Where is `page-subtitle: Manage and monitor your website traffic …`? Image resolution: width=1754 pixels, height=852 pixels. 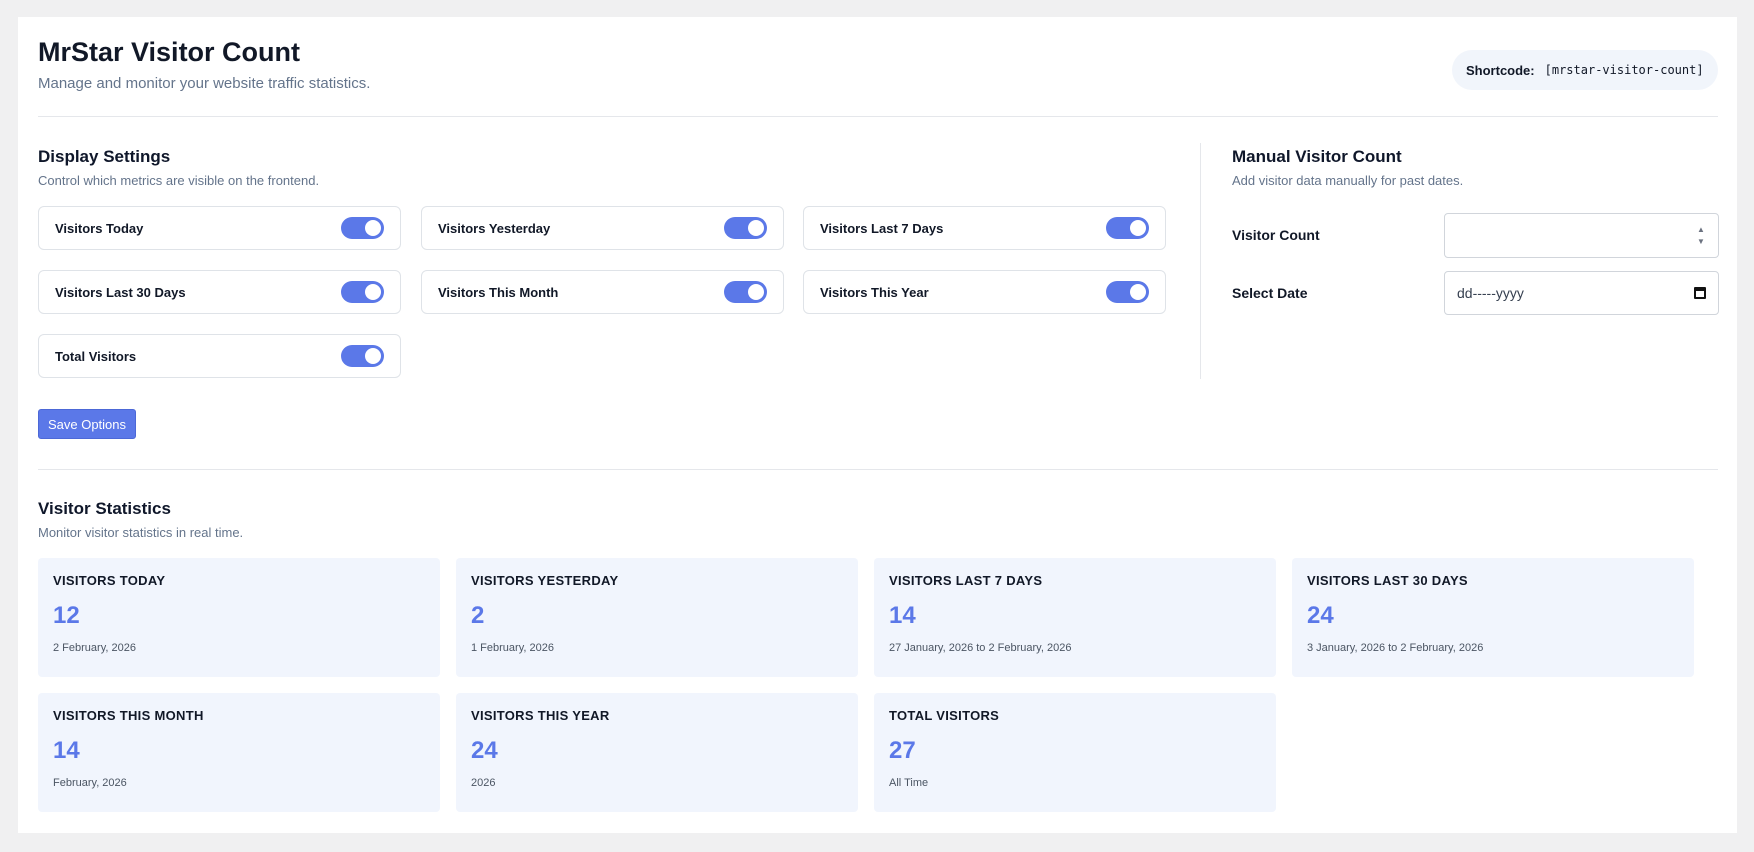
page-subtitle: Manage and monitor your website traffic … is located at coordinates (204, 83).